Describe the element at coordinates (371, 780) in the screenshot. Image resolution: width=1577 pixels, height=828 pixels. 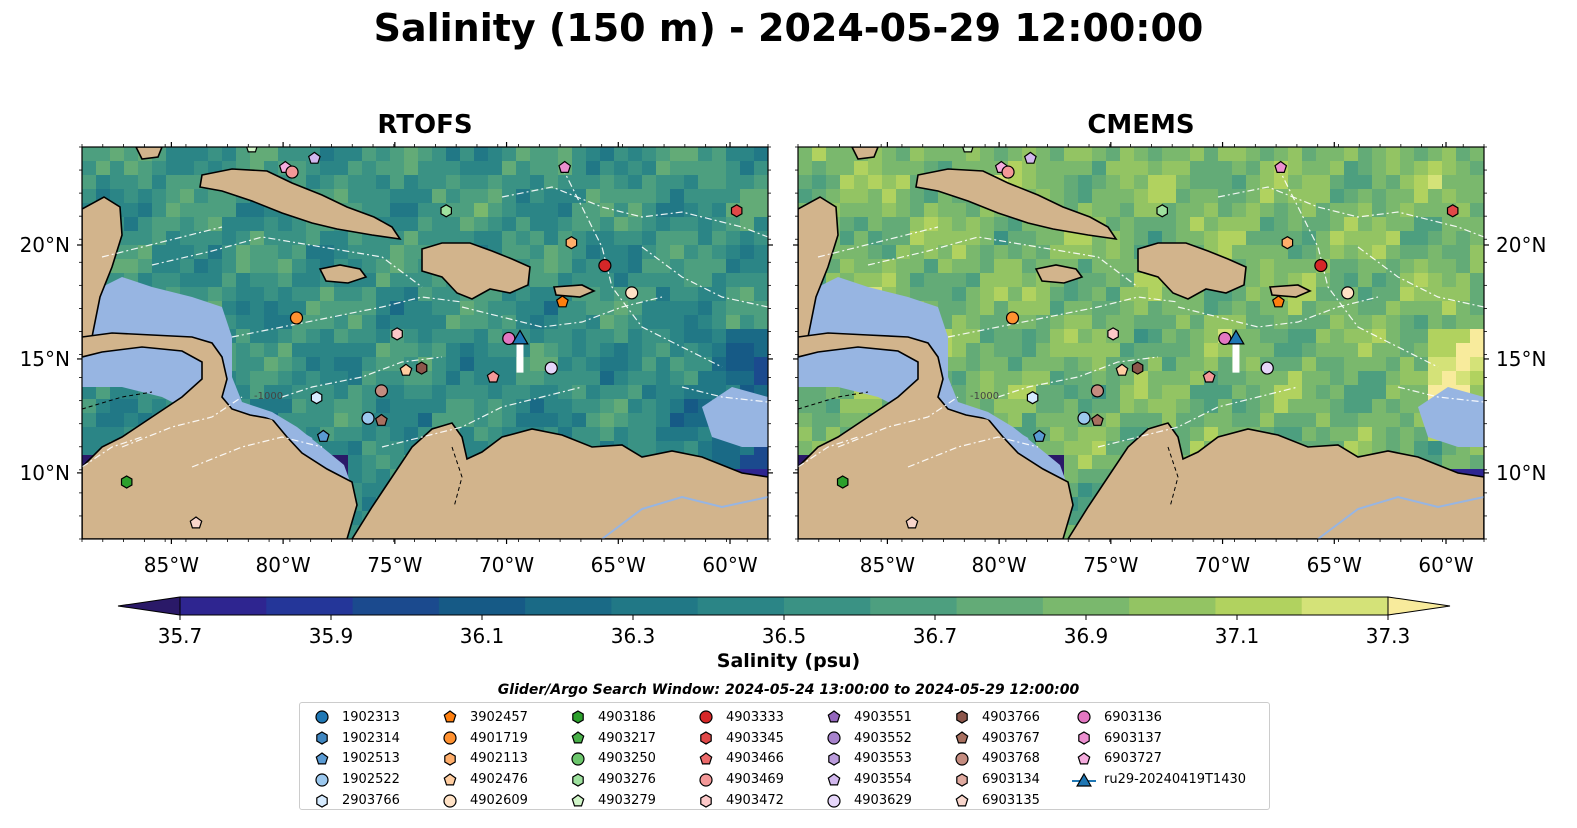
I see `legend-label: 1902522` at that location.